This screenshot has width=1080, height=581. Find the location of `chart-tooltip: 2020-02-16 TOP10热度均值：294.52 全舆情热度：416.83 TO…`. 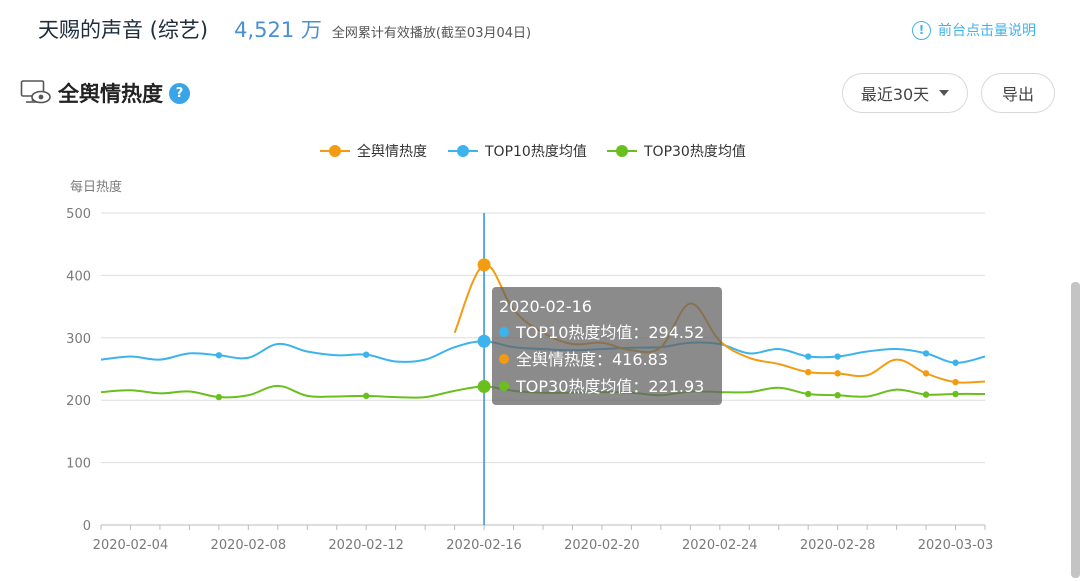

chart-tooltip: 2020-02-16 TOP10热度均值：294.52 全舆情热度：416.83 TO… is located at coordinates (599, 369).